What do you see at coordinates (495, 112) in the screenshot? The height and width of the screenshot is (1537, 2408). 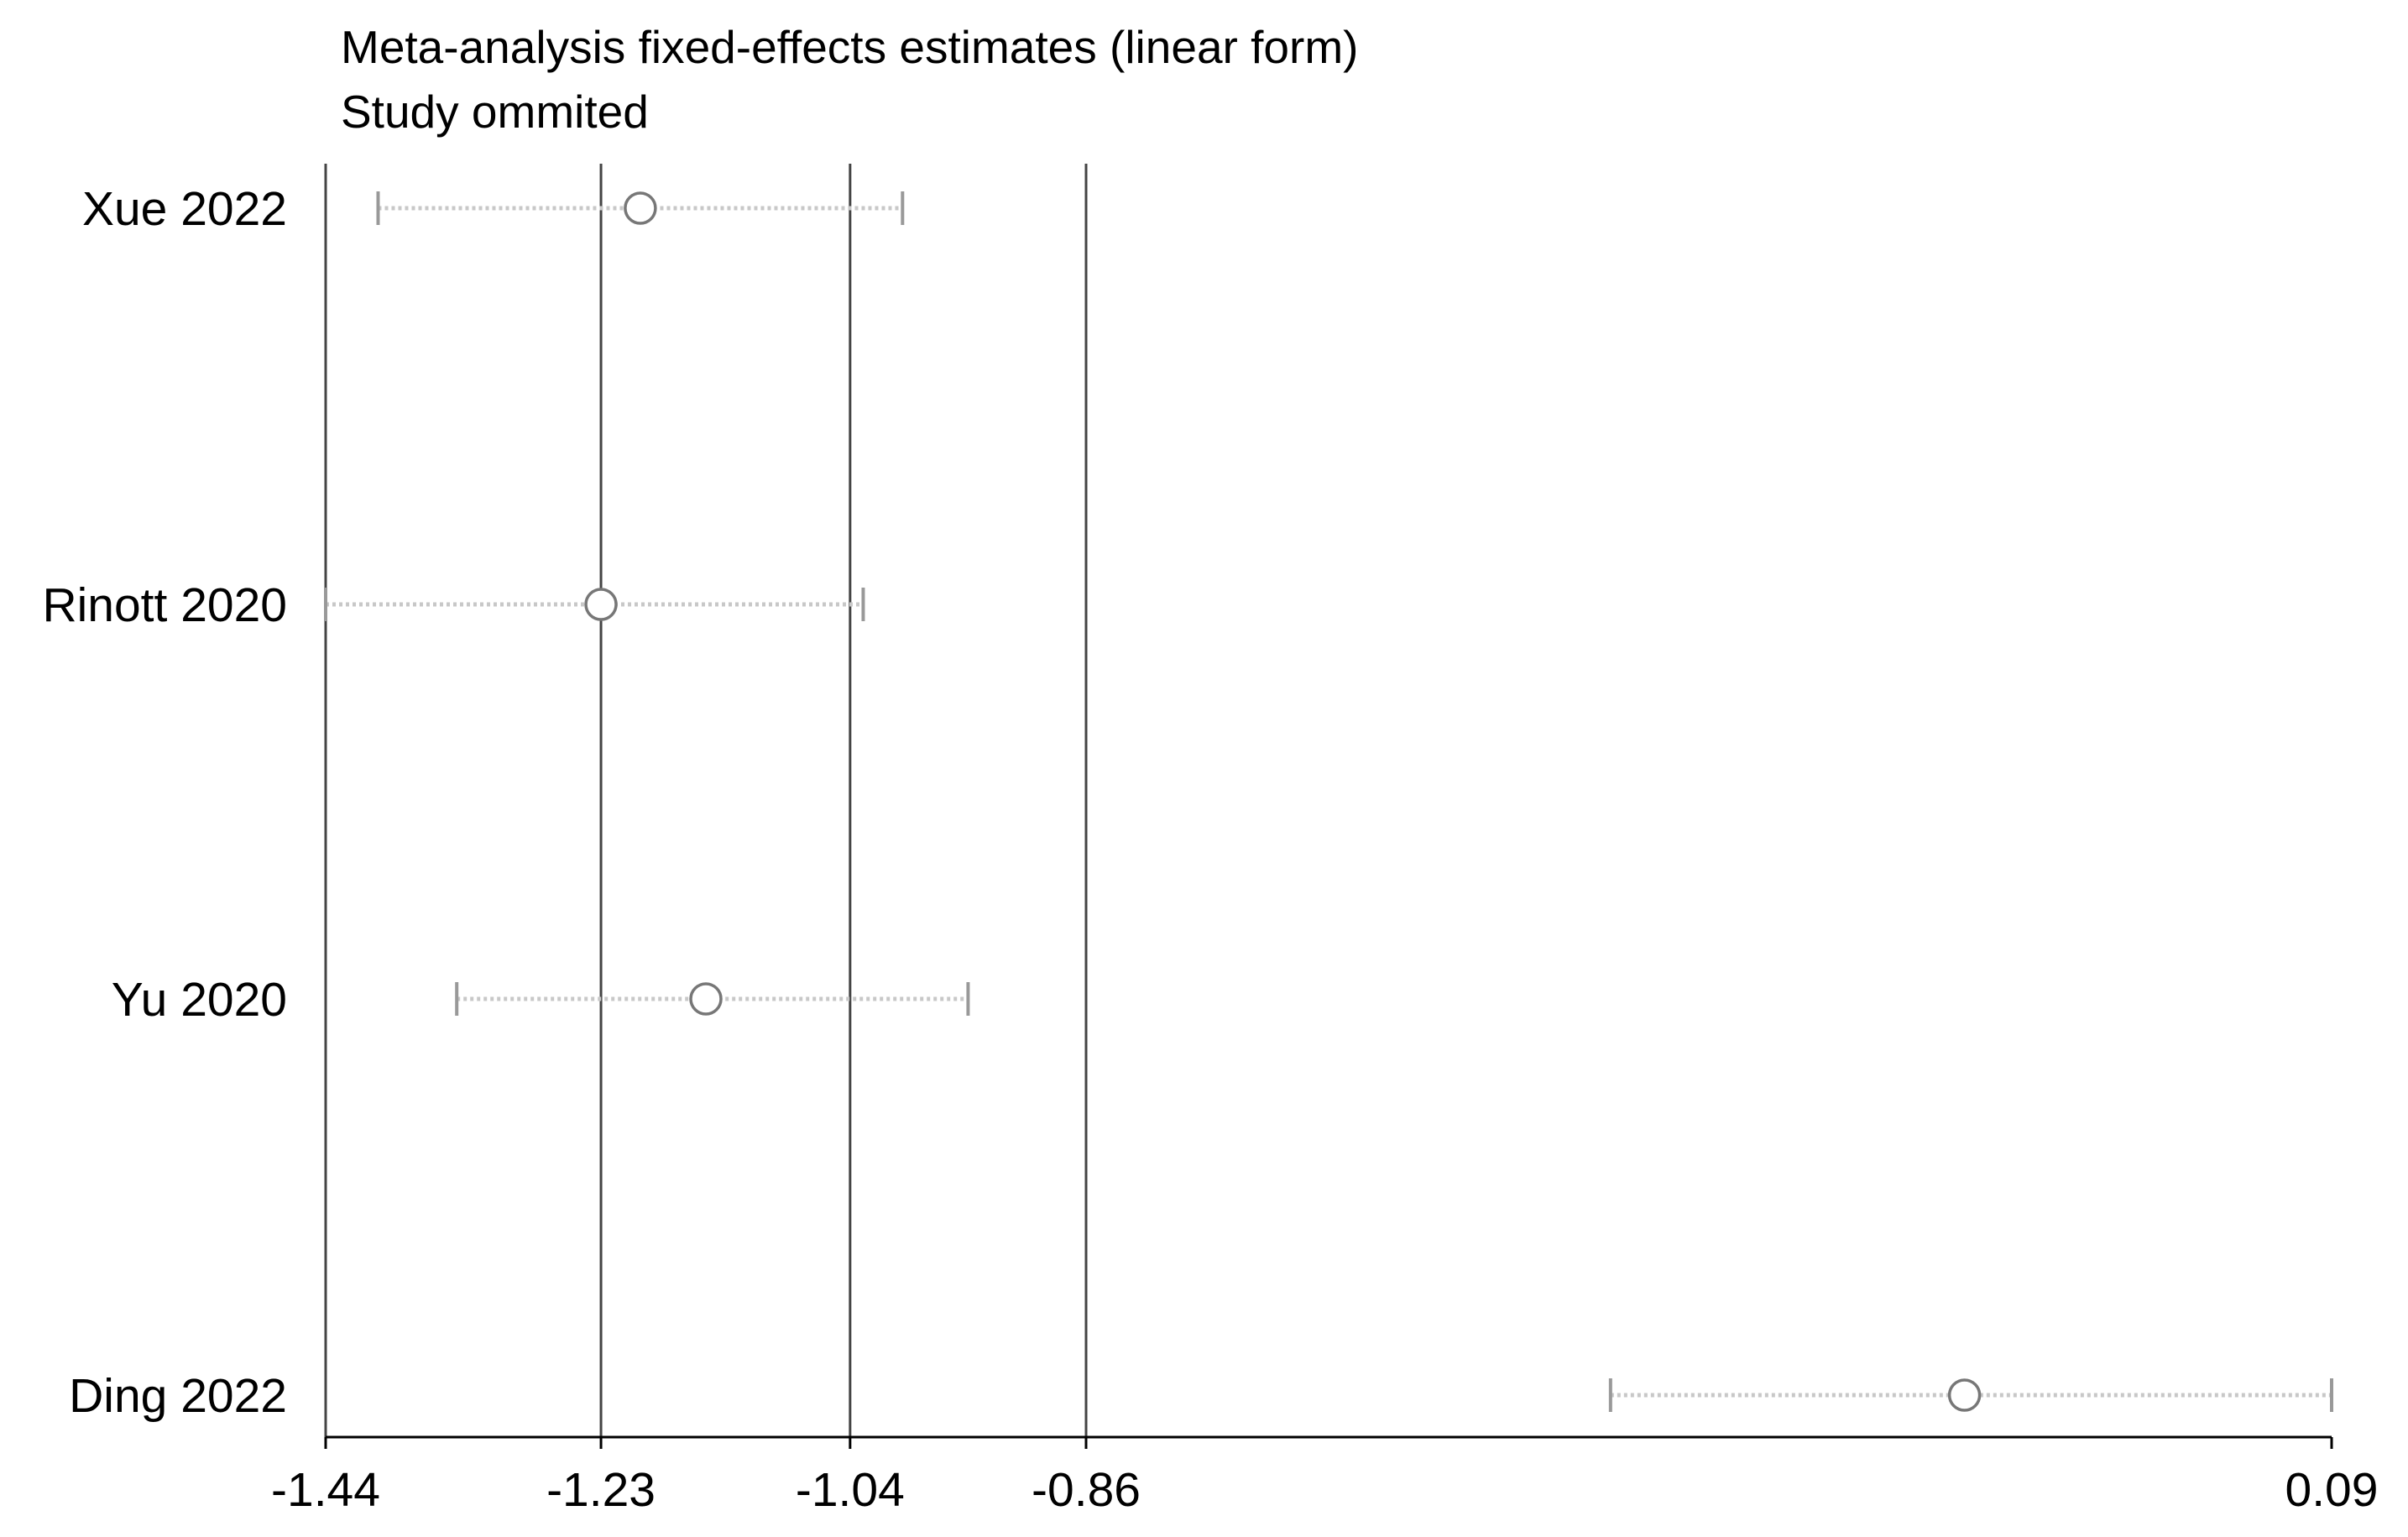 I see `chart-subtitle: Study ommited` at bounding box center [495, 112].